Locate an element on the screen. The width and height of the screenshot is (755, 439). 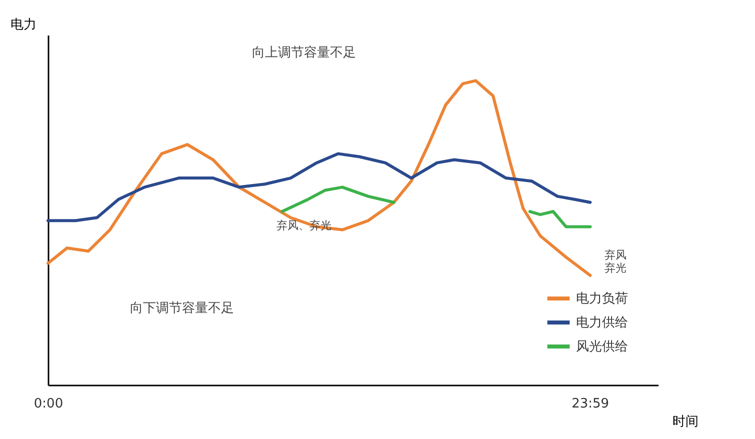
text: 向上调节容量不足 is located at coordinates (304, 52).